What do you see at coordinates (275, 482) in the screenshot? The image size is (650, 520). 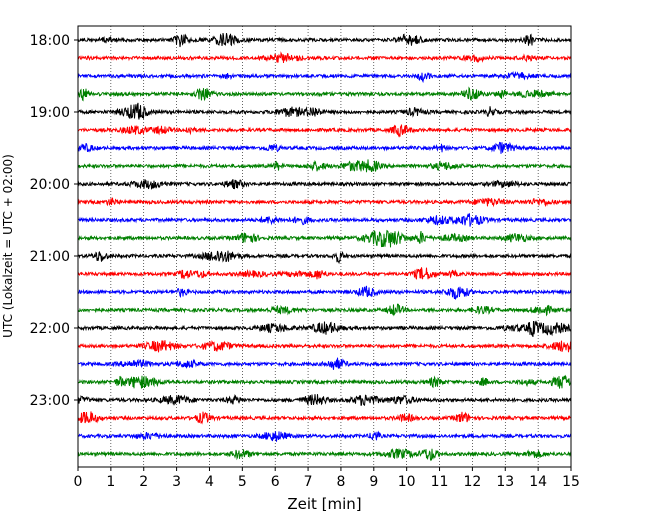 I see `x-tick-label-6: 6` at bounding box center [275, 482].